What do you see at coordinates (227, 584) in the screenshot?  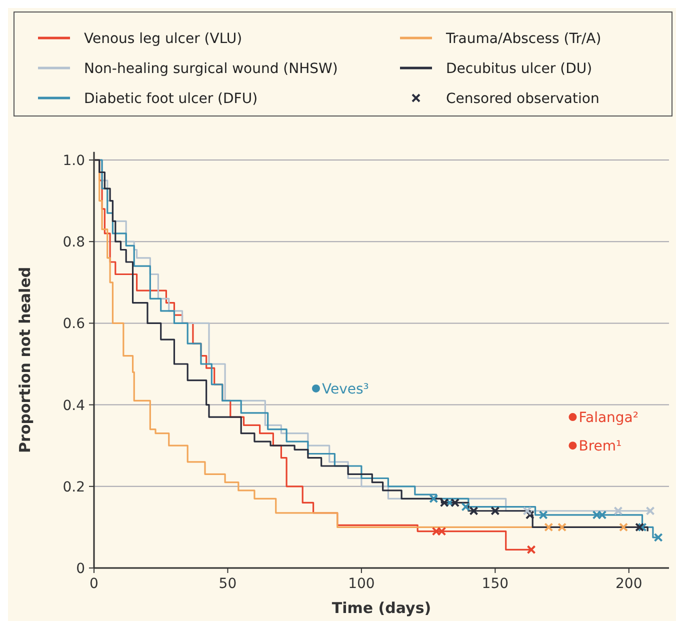 I see `x-tick-label: 50` at bounding box center [227, 584].